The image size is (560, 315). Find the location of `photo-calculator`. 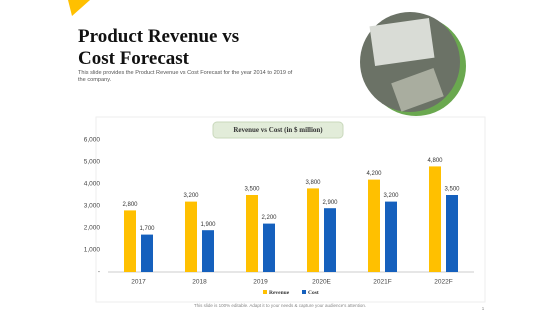

photo-calculator is located at coordinates (417, 90).